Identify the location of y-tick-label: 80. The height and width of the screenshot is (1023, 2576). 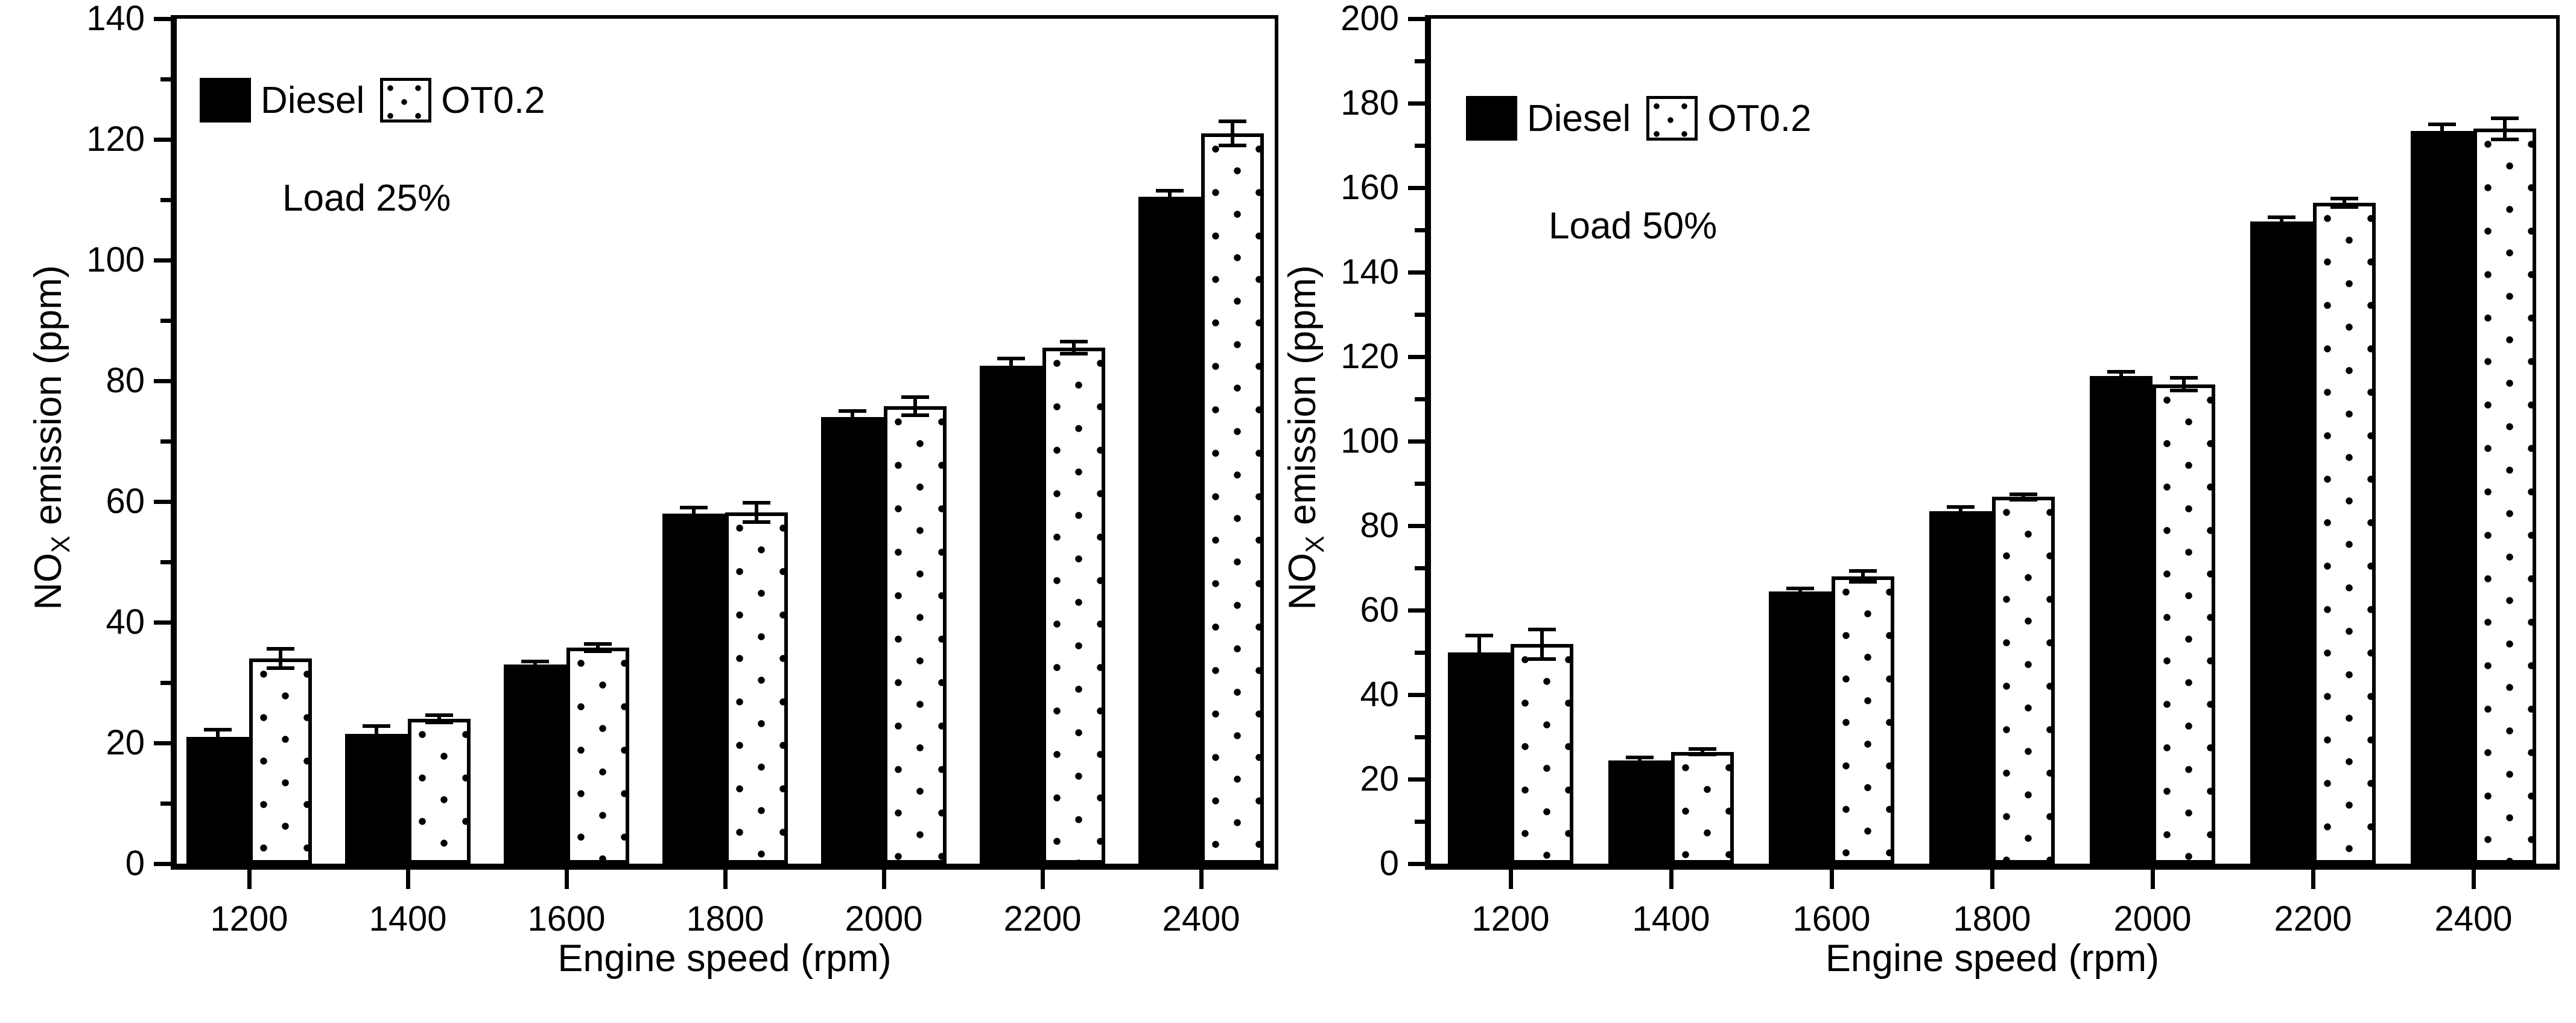
(125, 381).